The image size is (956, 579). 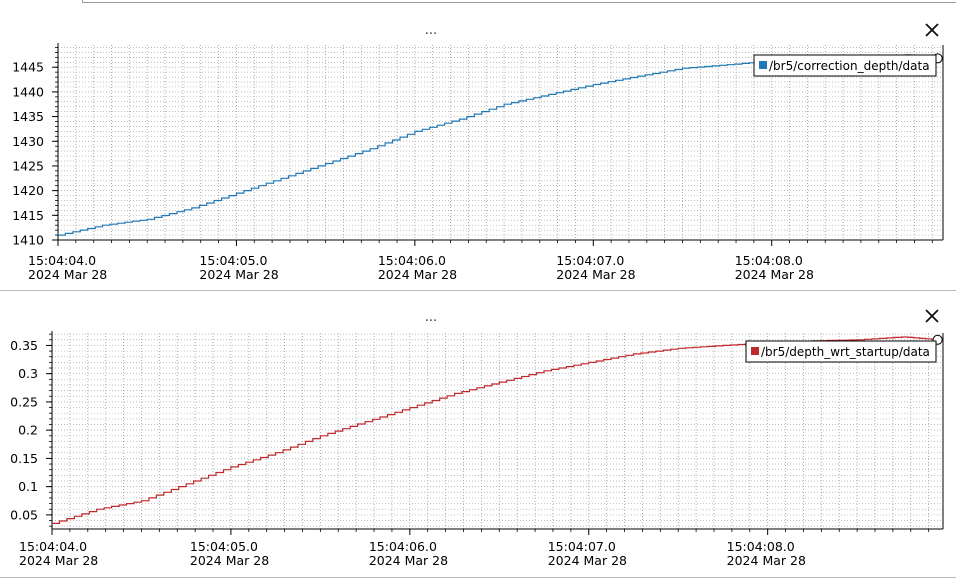 I want to click on legend: /br5/correction_depth/data, so click(x=845, y=65).